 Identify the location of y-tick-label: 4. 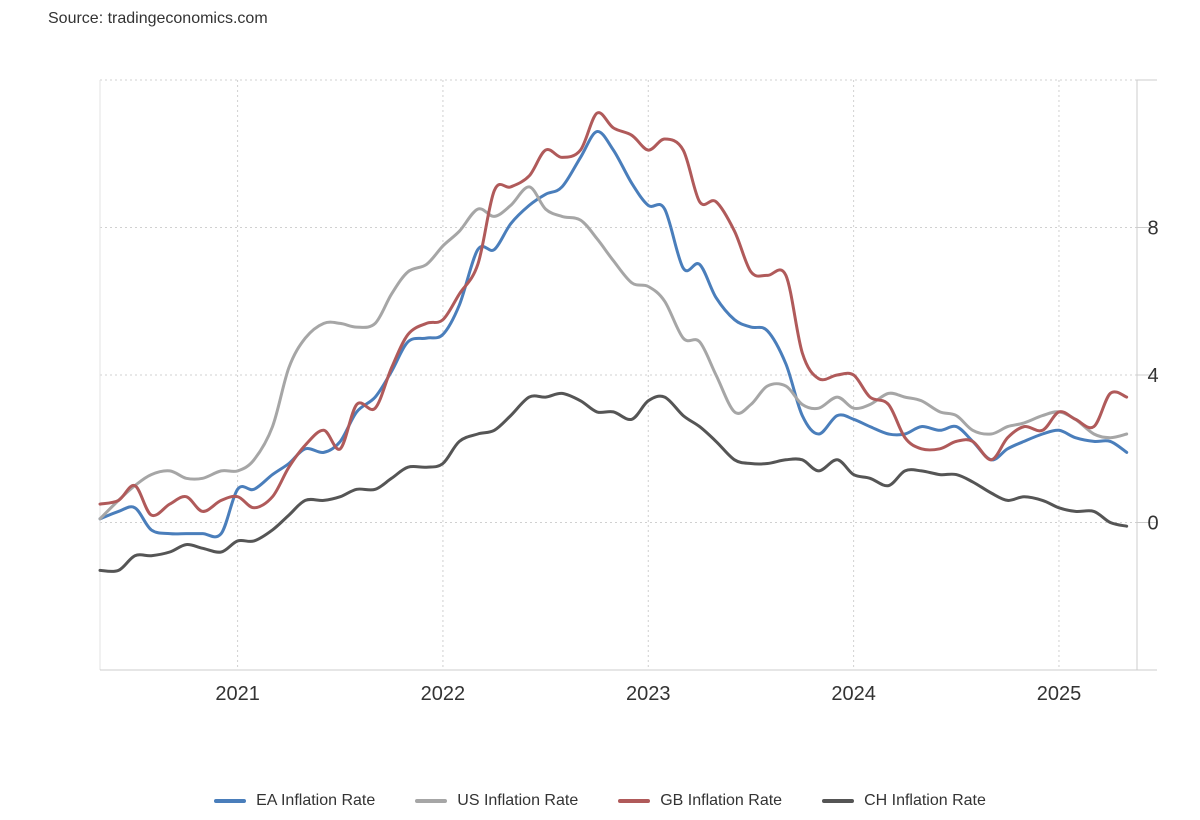
(1152, 376).